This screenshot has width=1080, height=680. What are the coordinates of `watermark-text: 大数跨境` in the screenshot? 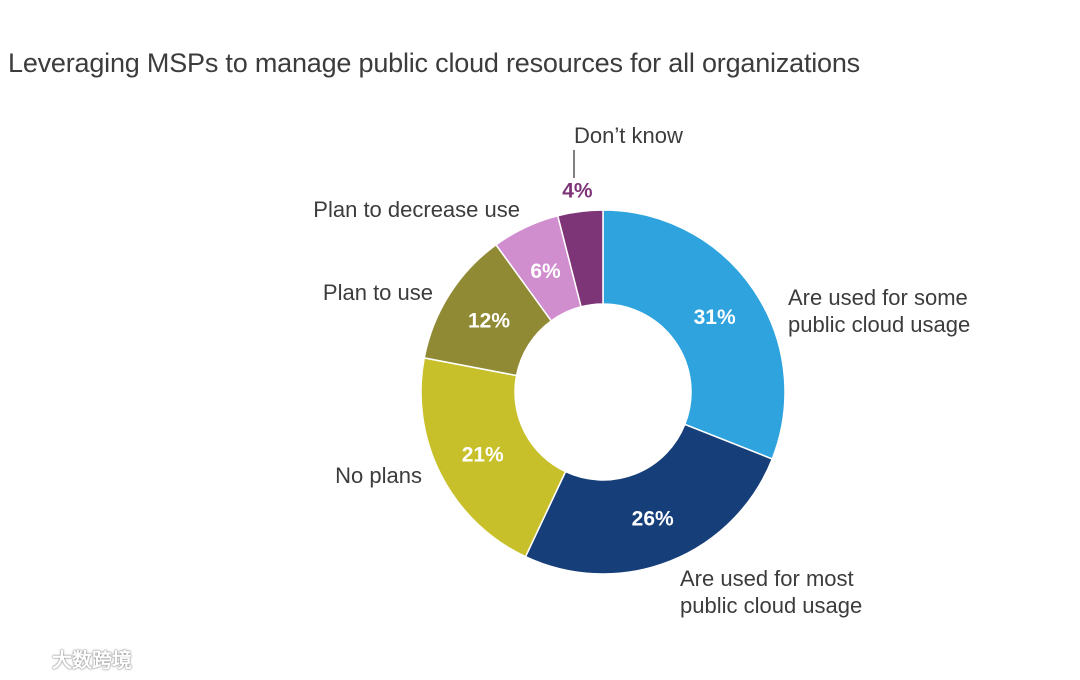 It's located at (92, 660).